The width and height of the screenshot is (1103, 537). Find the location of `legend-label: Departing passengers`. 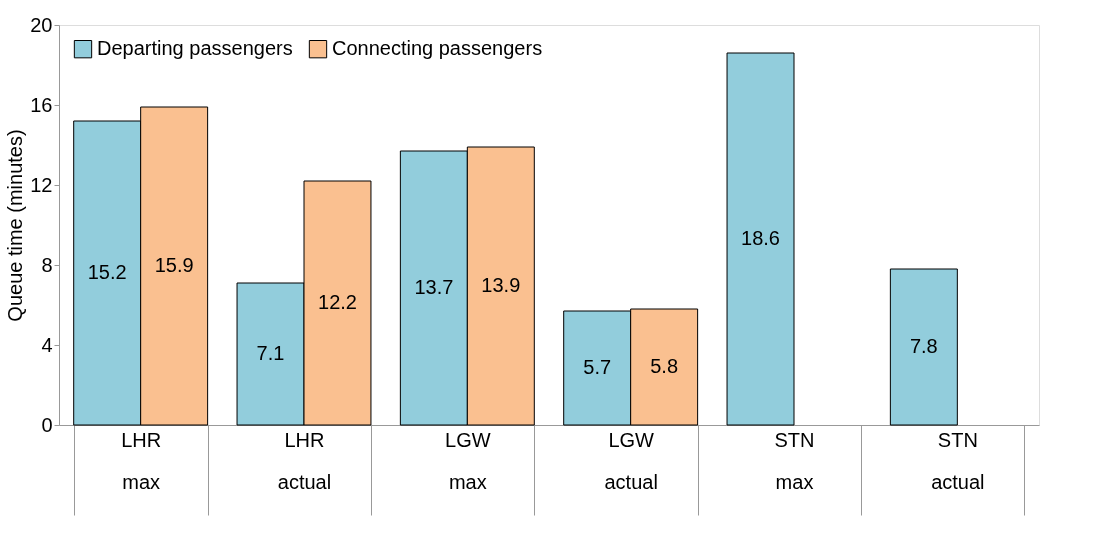

legend-label: Departing passengers is located at coordinates (195, 48).